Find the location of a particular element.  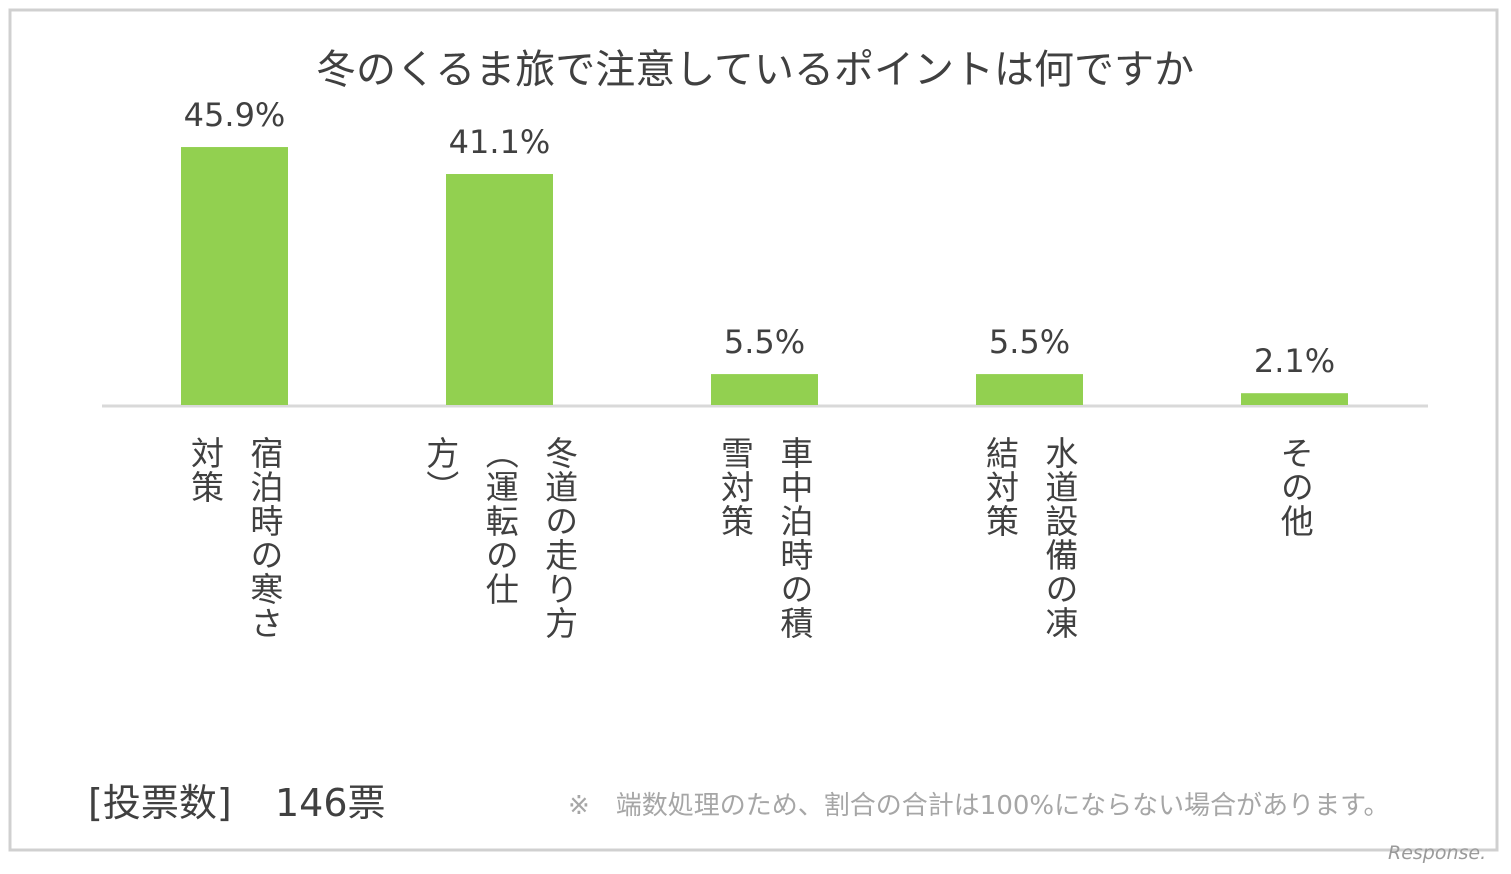

x-tick-label: 宿泊時の寒さ対策 is located at coordinates (234, 538).